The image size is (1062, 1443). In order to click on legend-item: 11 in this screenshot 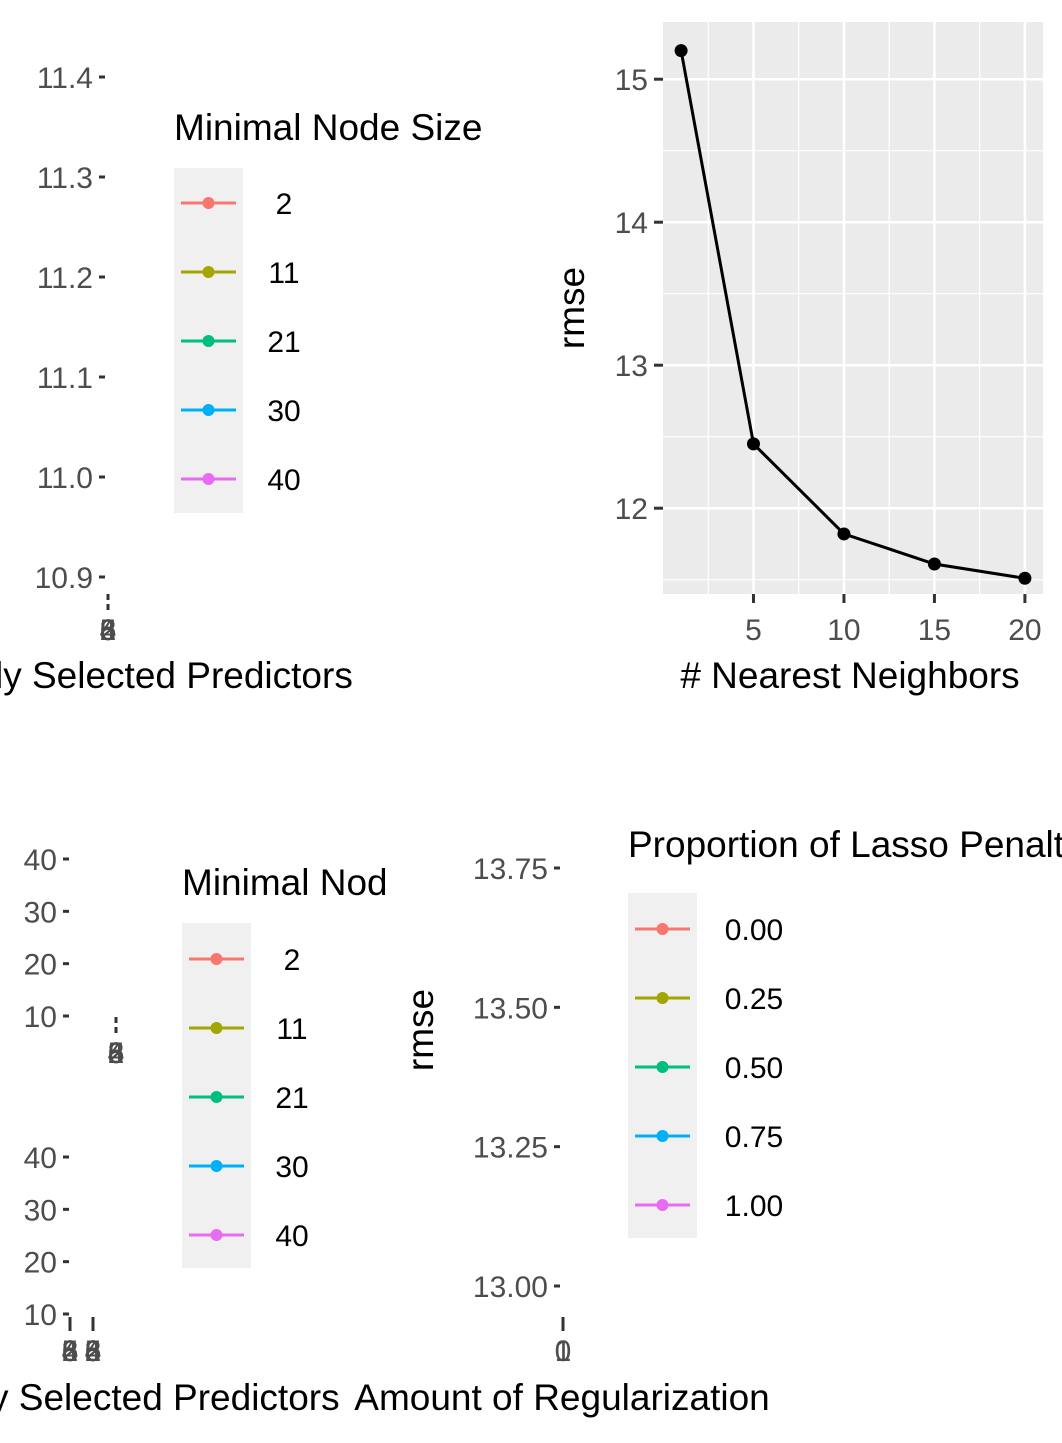, I will do `click(240, 273)`.